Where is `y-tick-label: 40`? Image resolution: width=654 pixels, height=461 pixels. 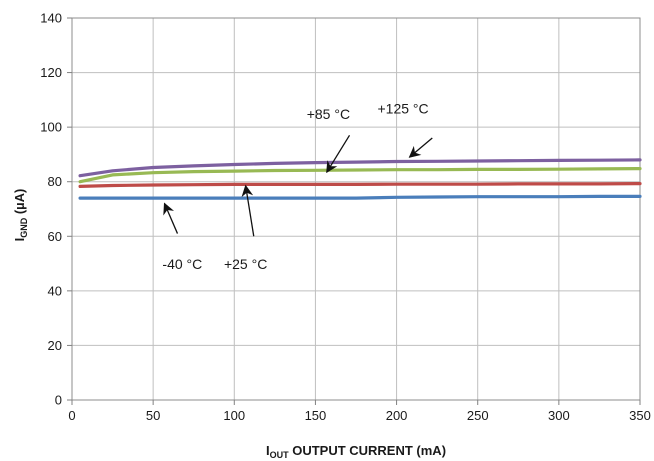
y-tick-label: 40 is located at coordinates (55, 290).